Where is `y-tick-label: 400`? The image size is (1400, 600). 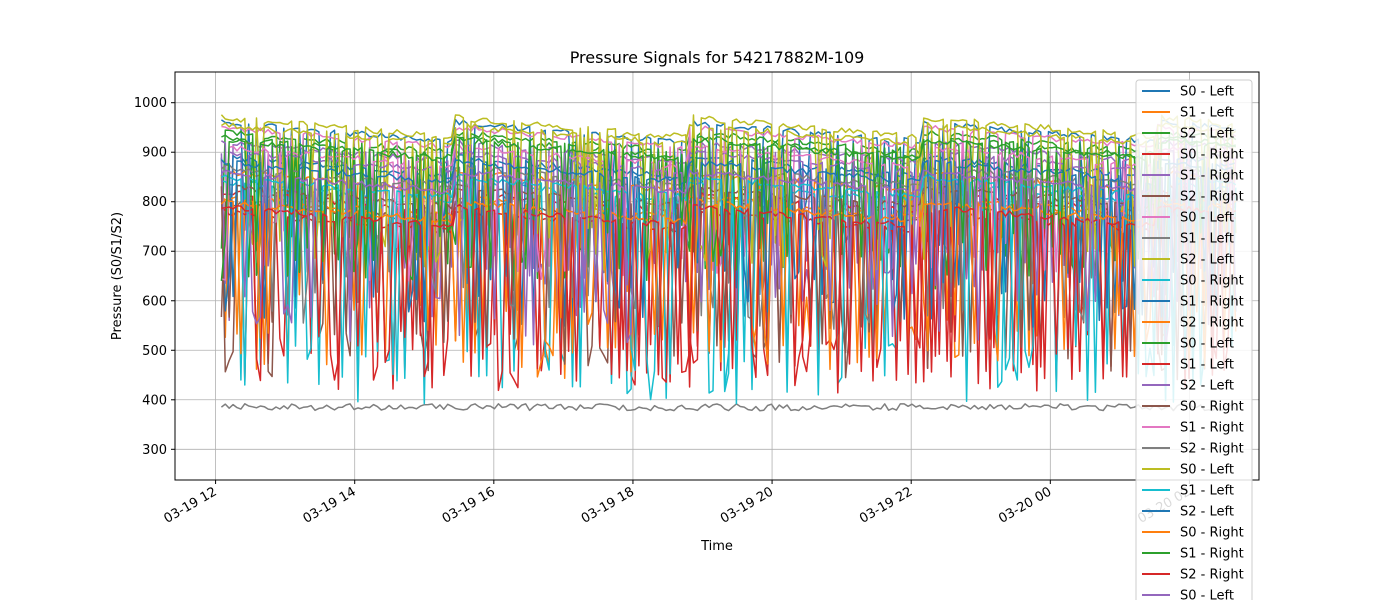 y-tick-label: 400 is located at coordinates (154, 400).